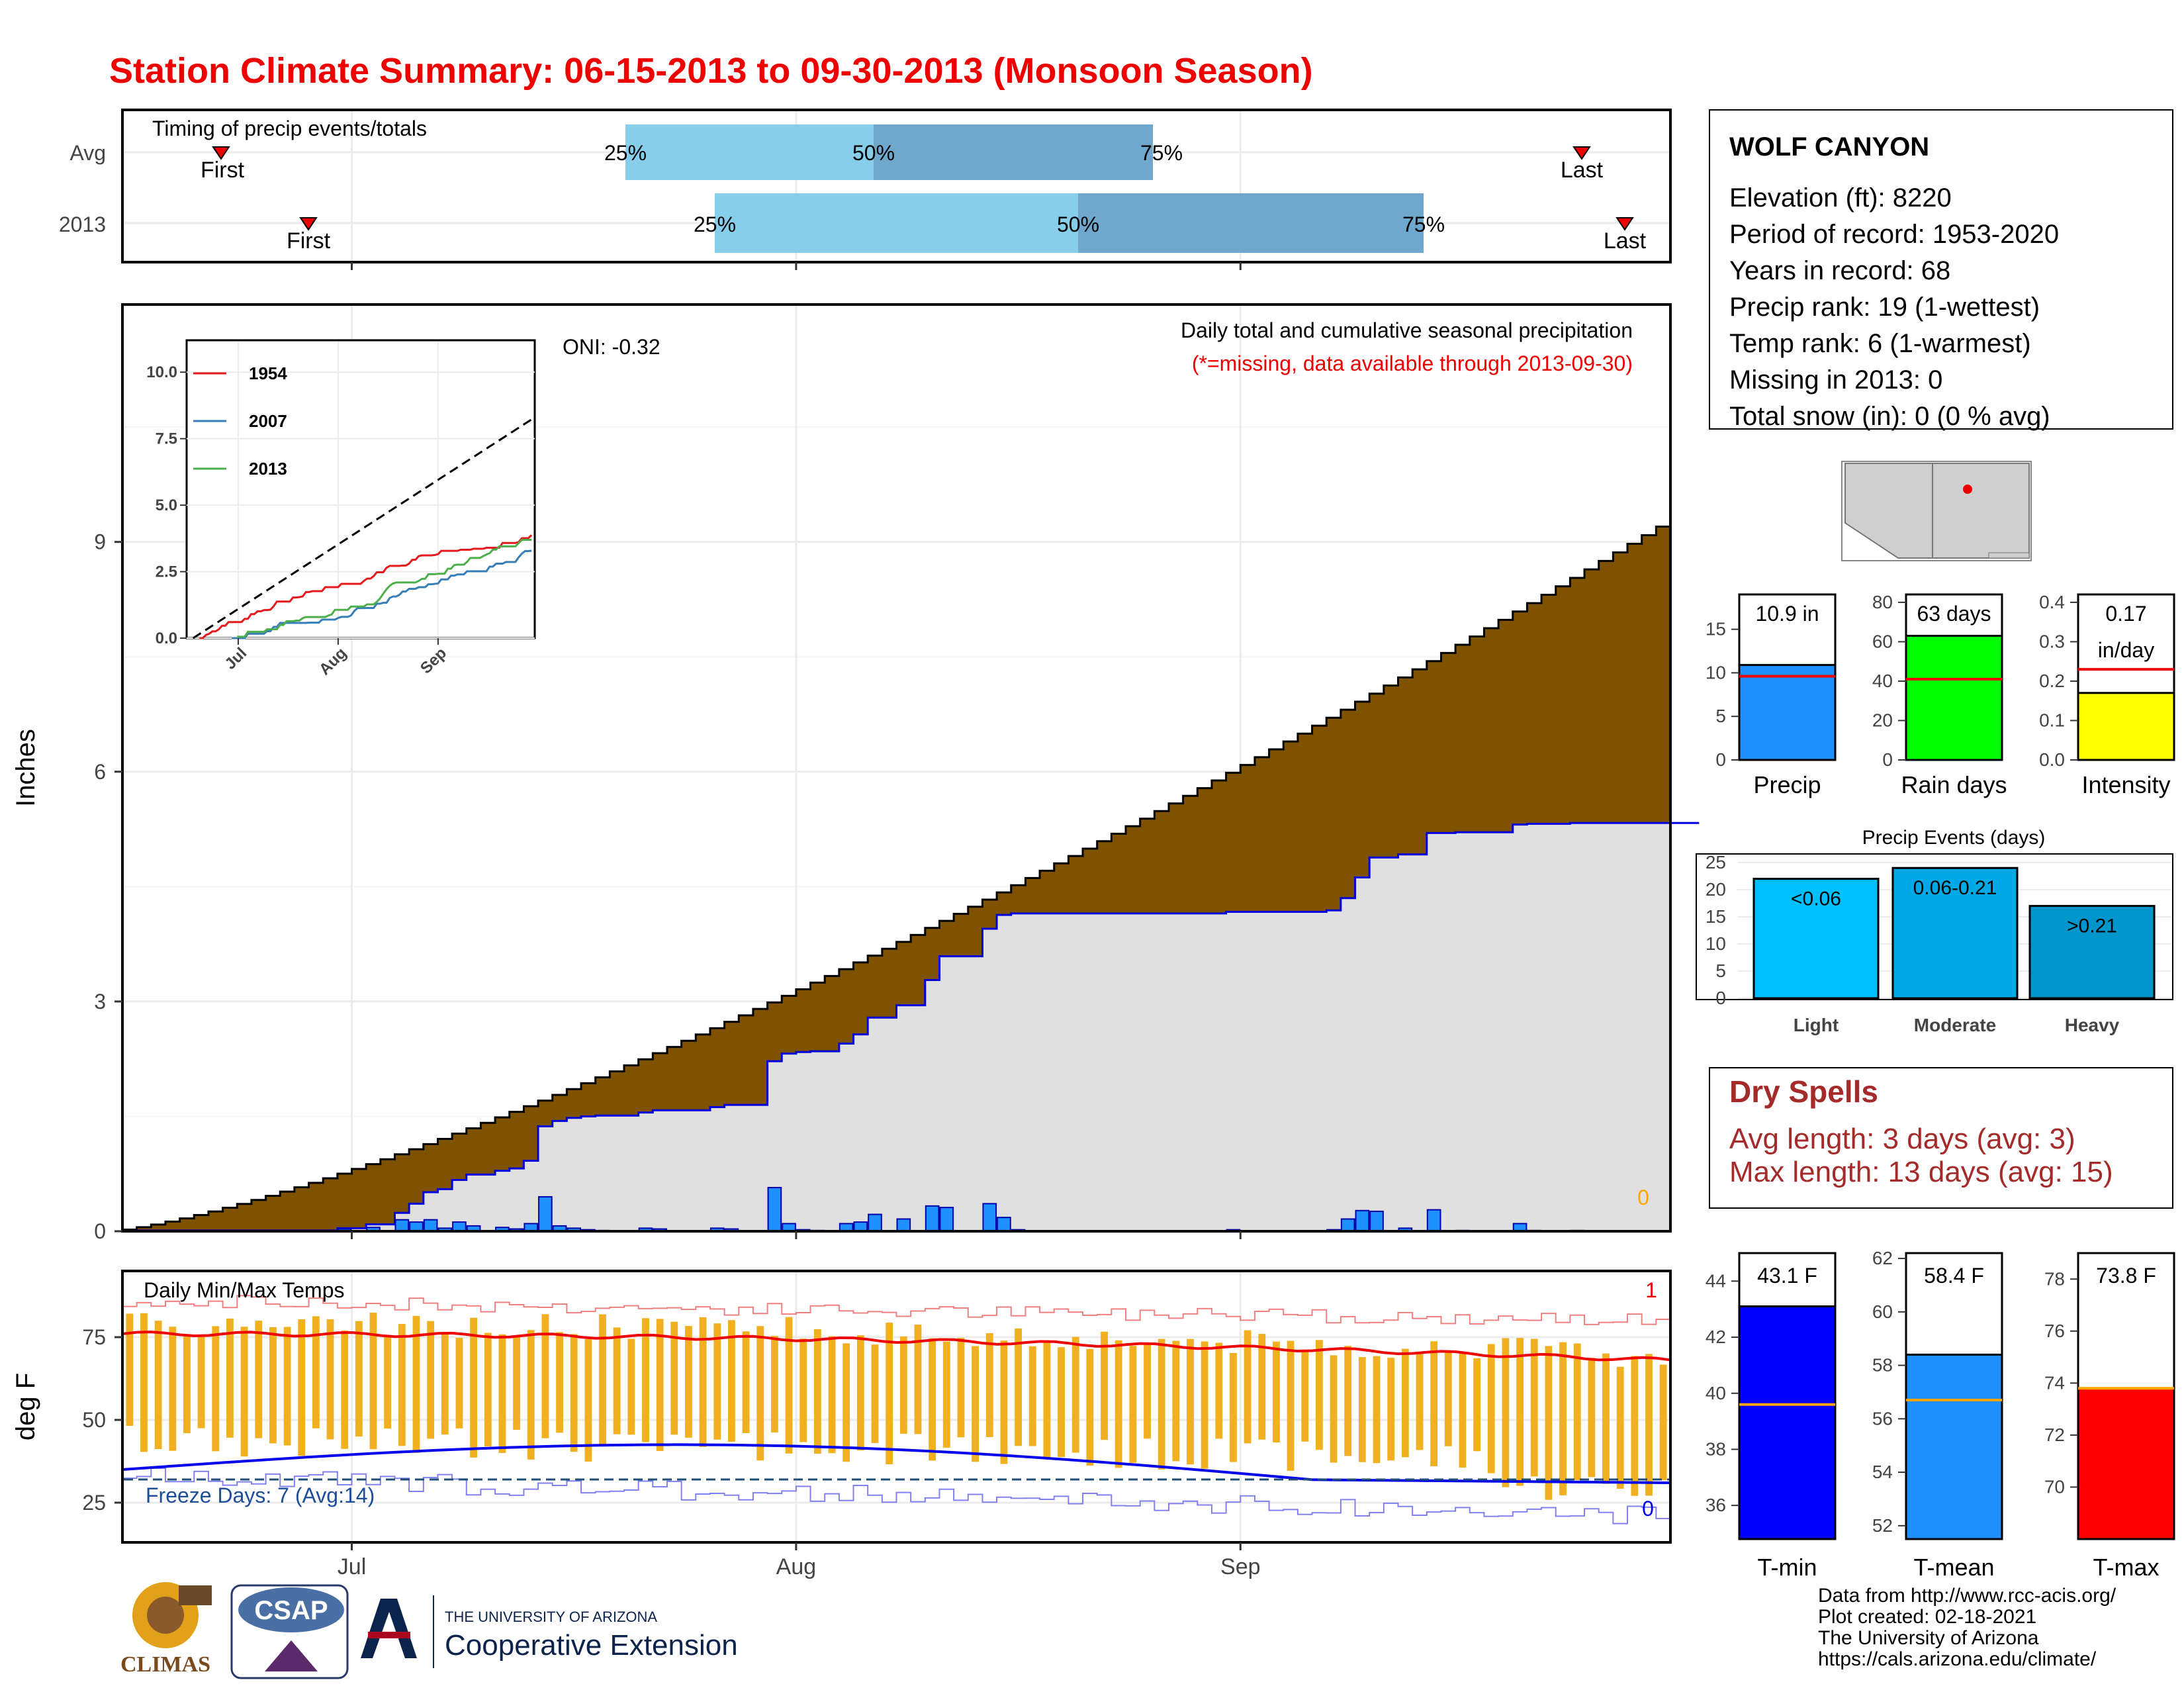 The height and width of the screenshot is (1688, 2184). I want to click on station-info-line: Period of record: 1953-2020, so click(1894, 234).